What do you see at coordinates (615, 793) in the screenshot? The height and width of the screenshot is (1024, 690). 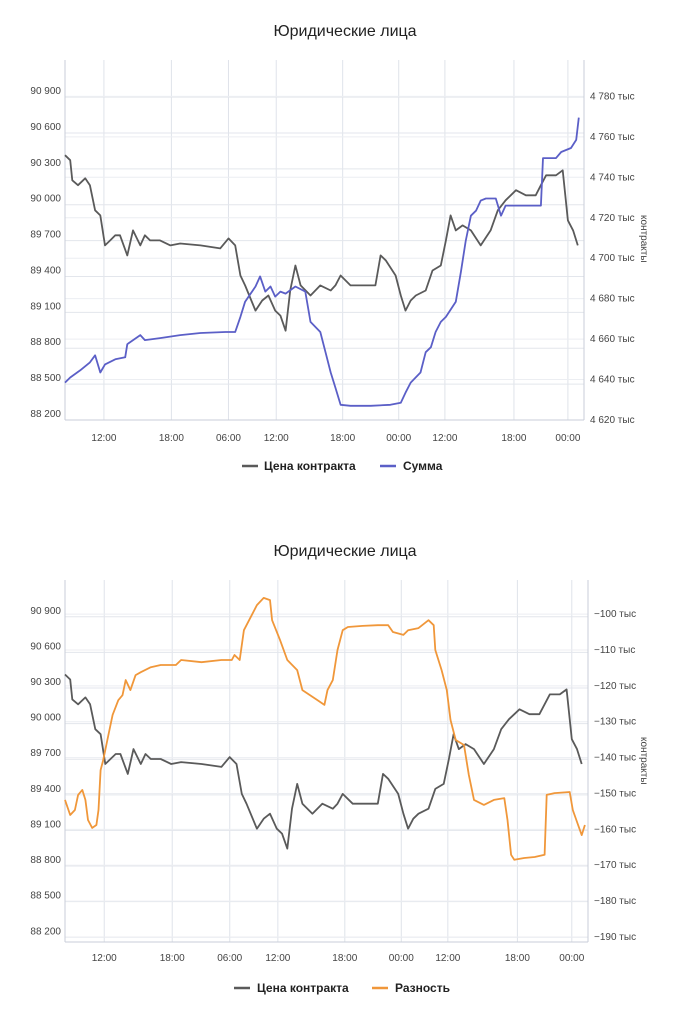 I see `right-tick-label: −150 тыс` at bounding box center [615, 793].